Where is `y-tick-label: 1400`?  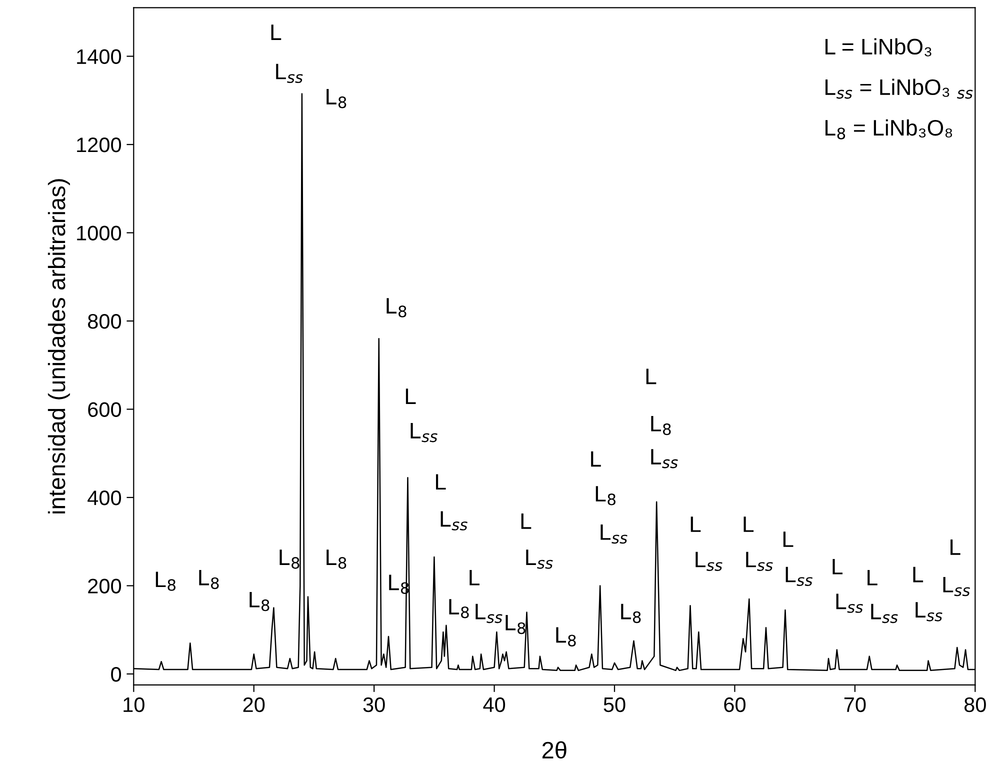
y-tick-label: 1400 is located at coordinates (99, 56).